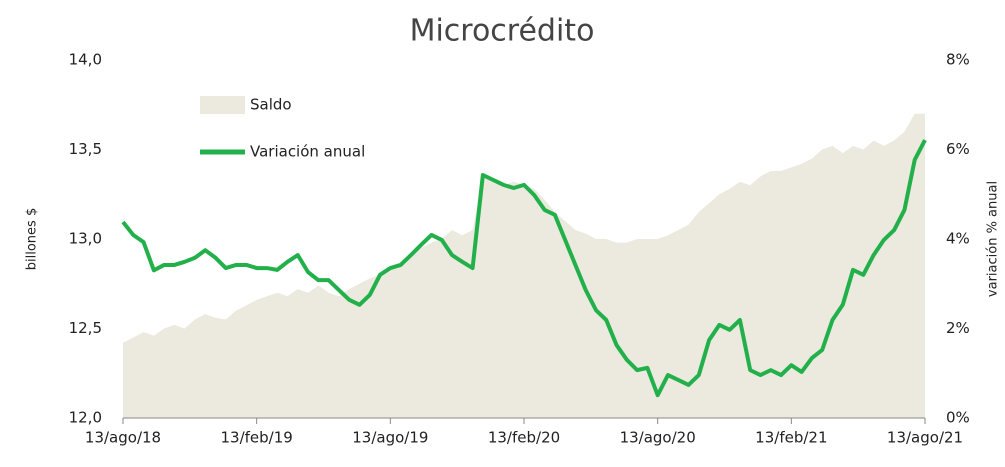 This screenshot has width=1005, height=467. What do you see at coordinates (123, 438) in the screenshot?
I see `x-tick-label: 13/ago/18` at bounding box center [123, 438].